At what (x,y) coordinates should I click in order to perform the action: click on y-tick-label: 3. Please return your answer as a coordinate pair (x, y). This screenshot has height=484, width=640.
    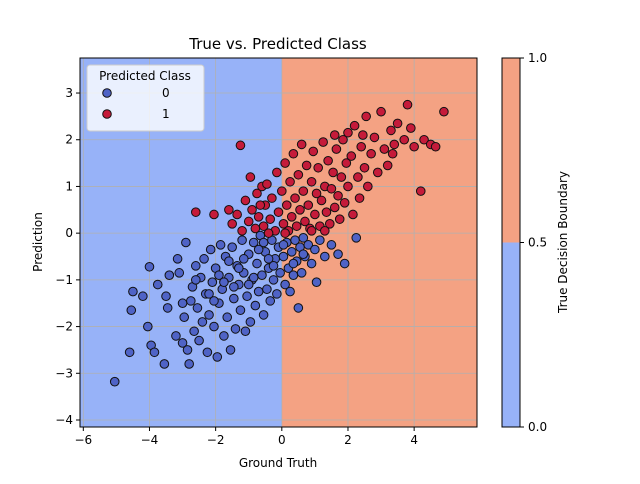
    Looking at the image, I should click on (69, 93).